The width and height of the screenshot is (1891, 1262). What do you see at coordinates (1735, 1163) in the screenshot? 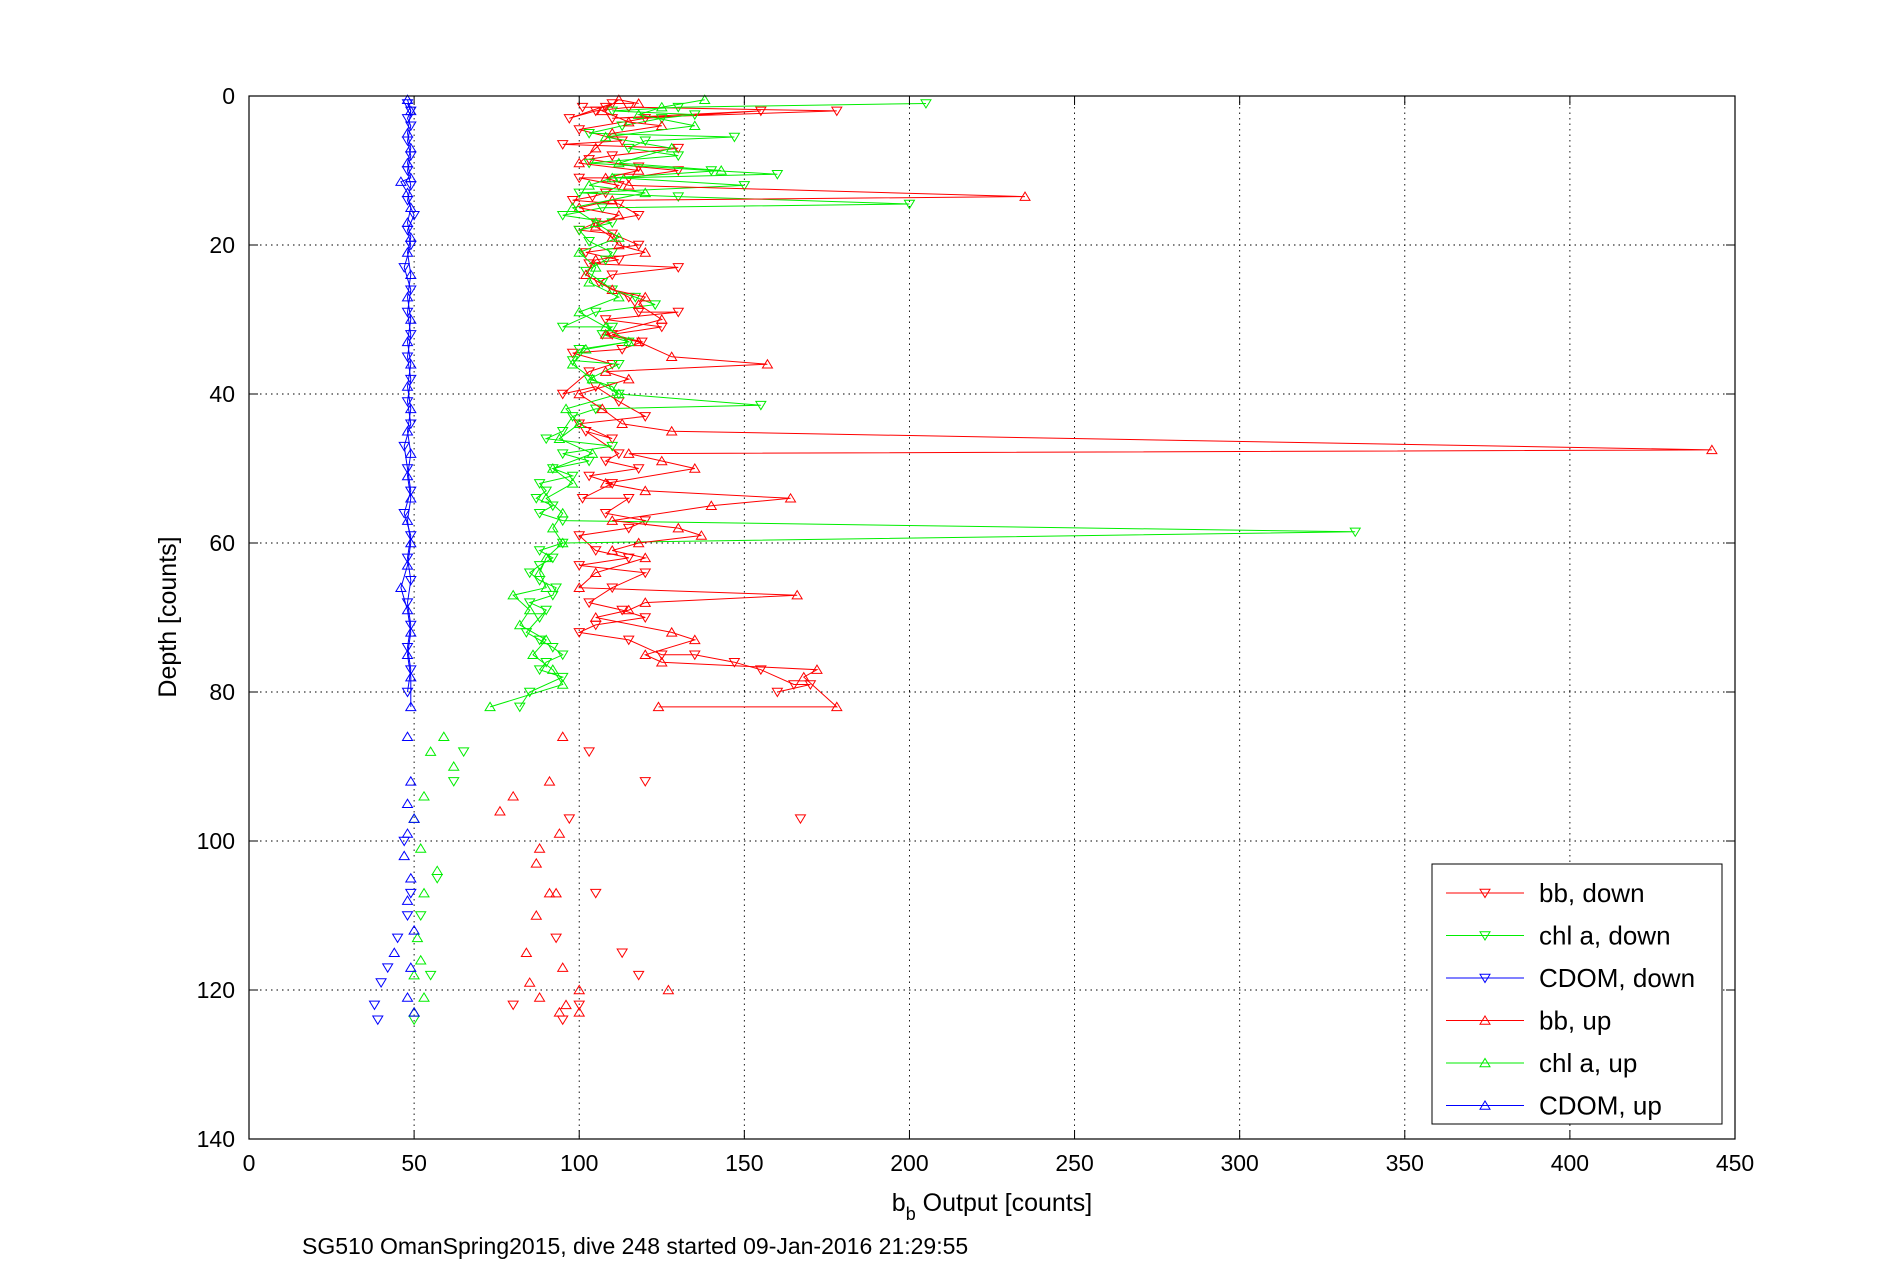
I see `x-tick-label: 450` at bounding box center [1735, 1163].